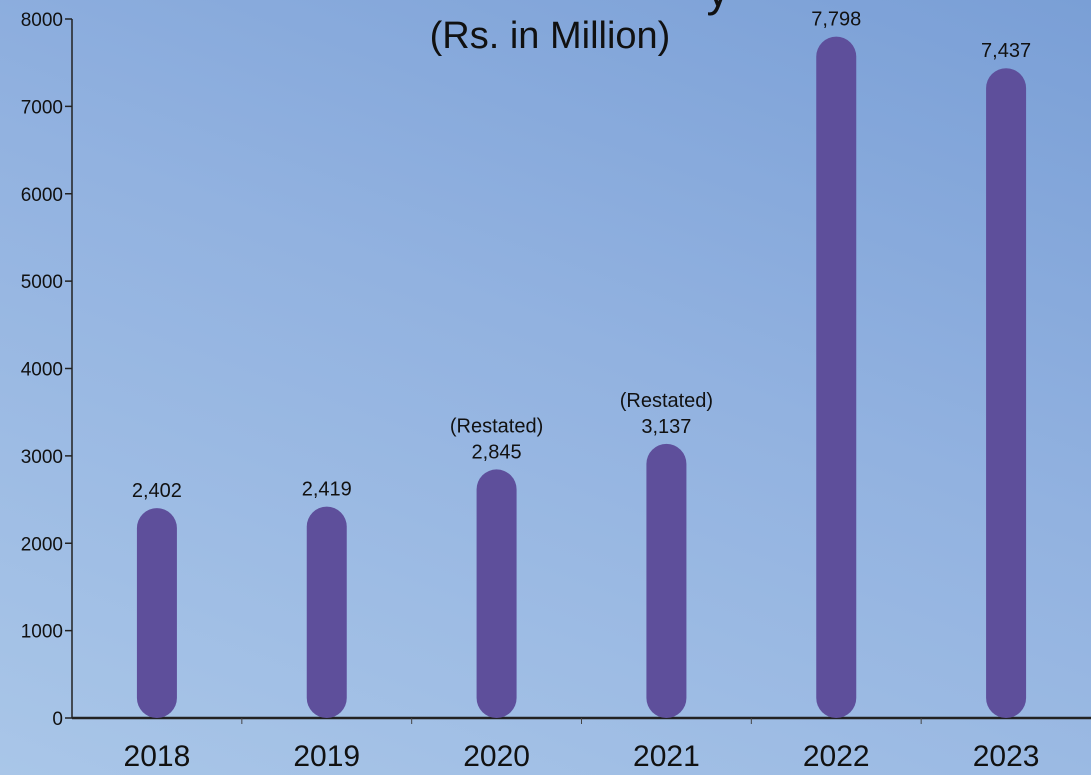  Describe the element at coordinates (1006, 51) in the screenshot. I see `data-label: 7,437` at that location.